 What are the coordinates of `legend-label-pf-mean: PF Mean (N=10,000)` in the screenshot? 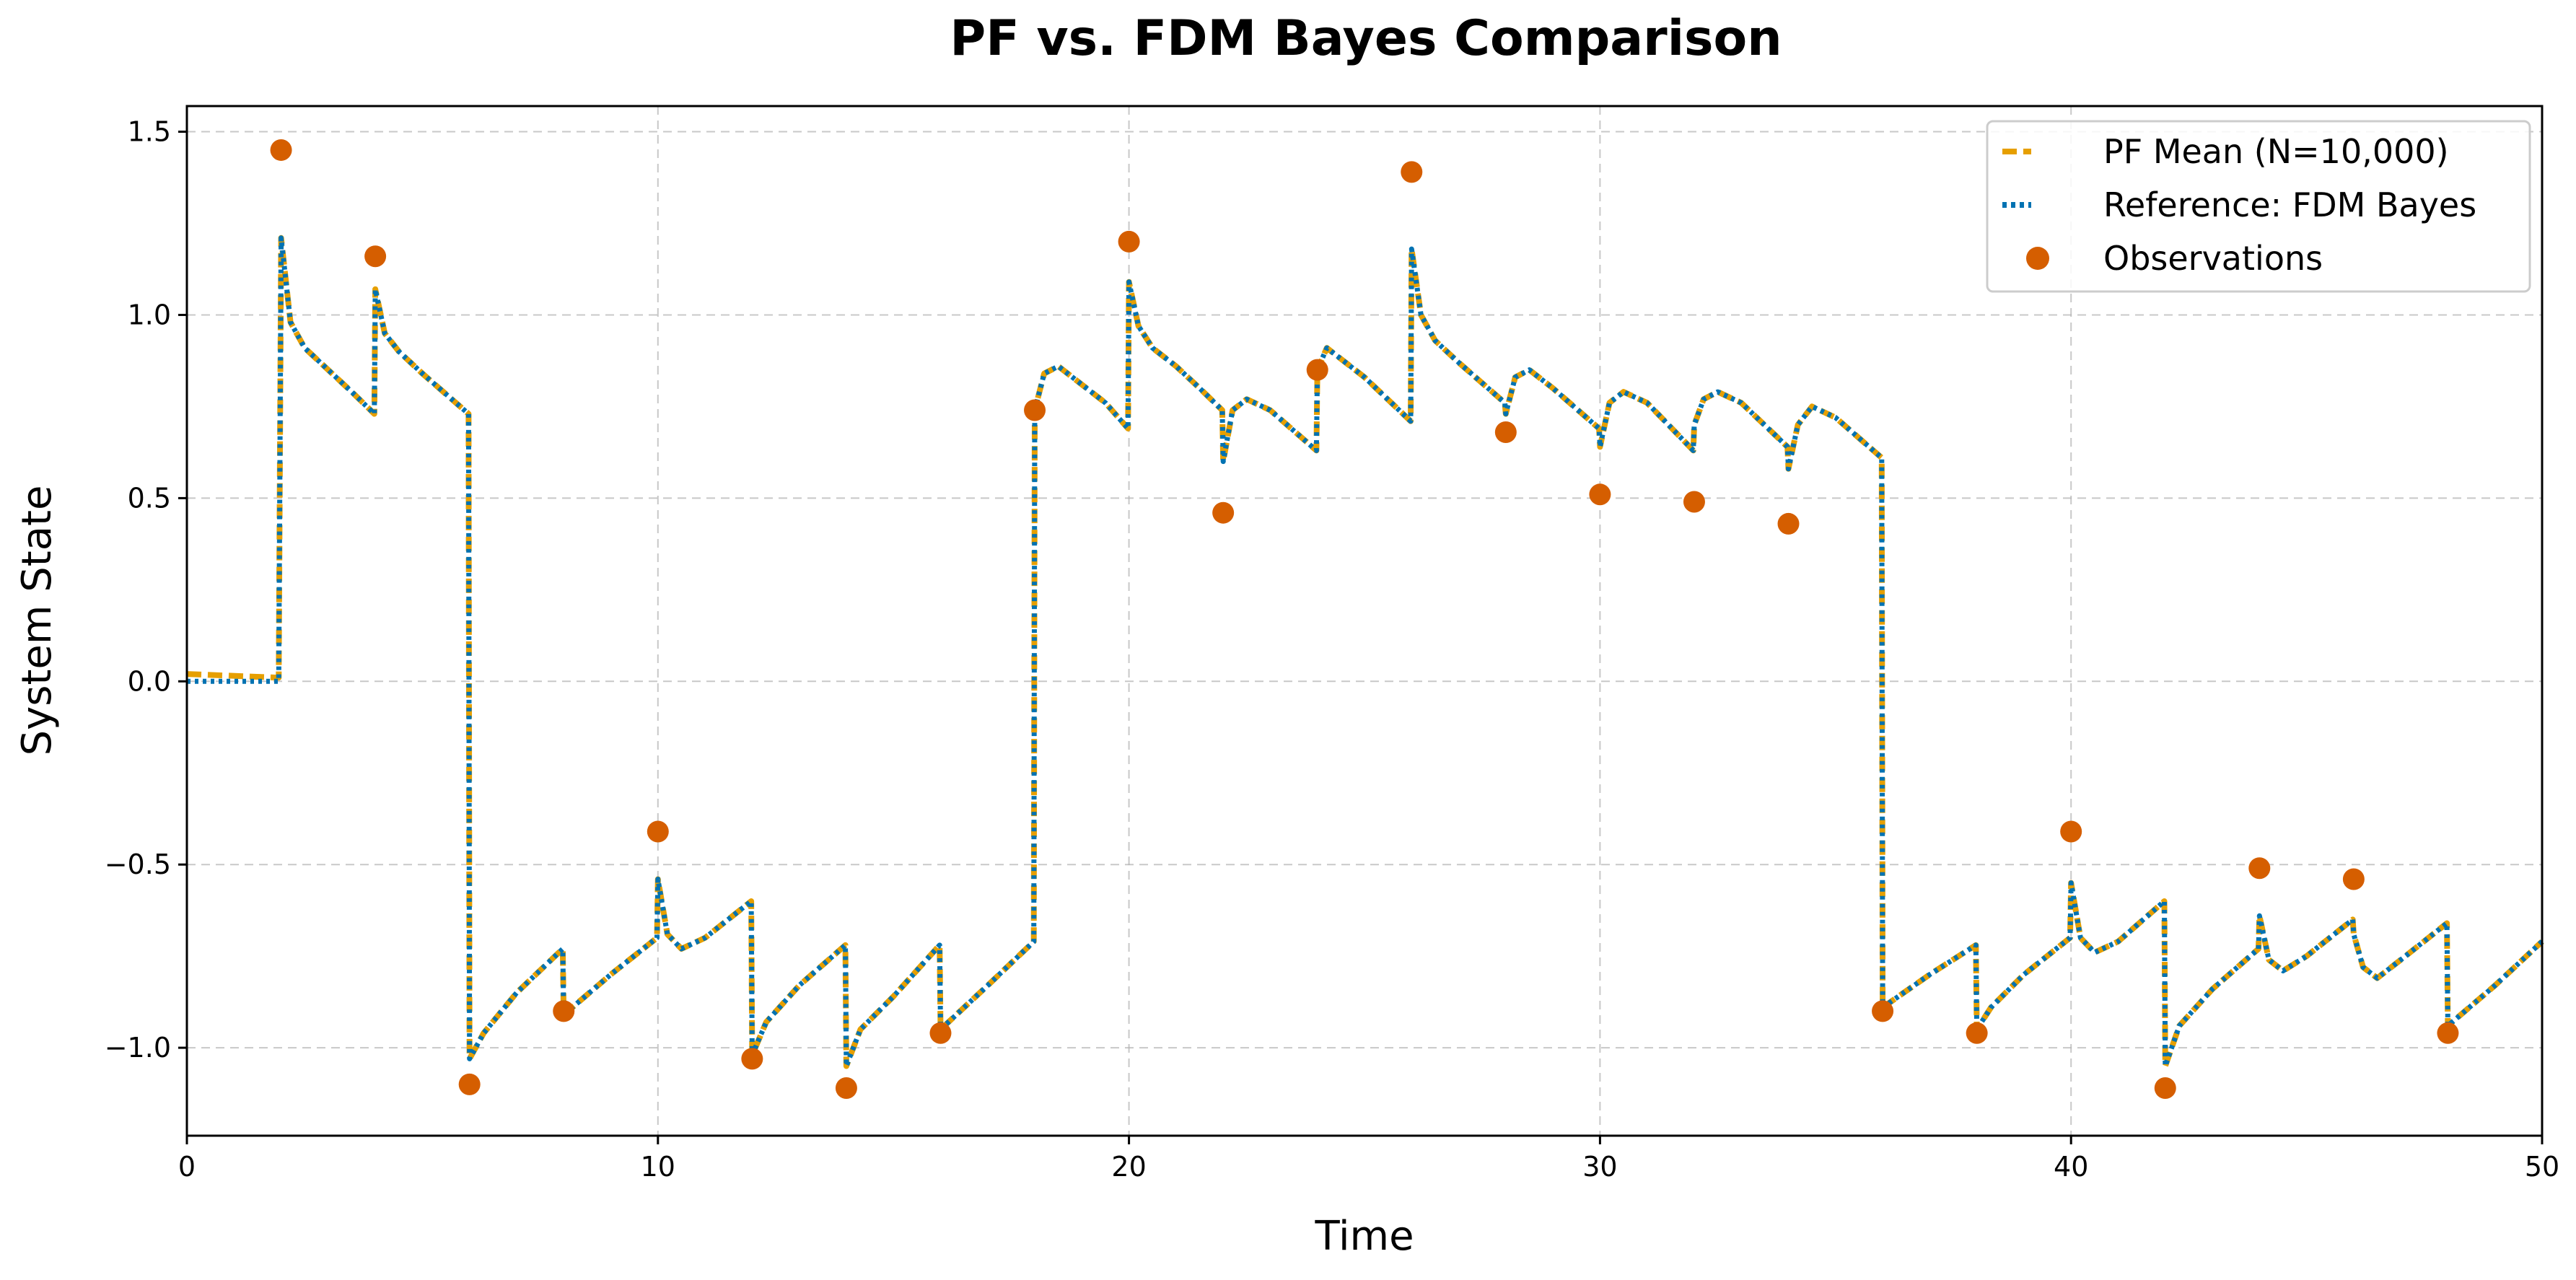 It's located at (2276, 151).